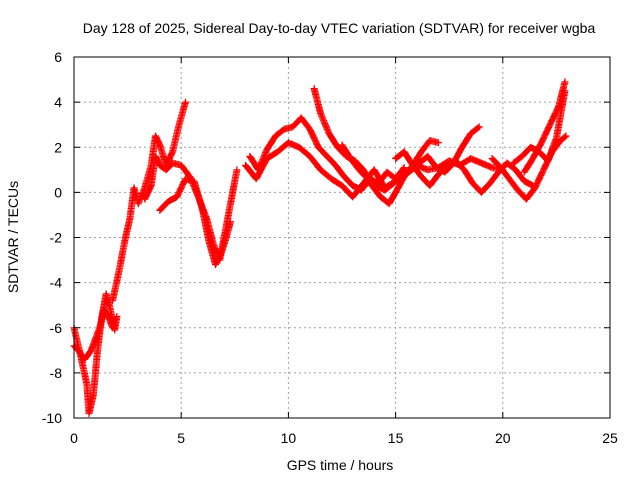  What do you see at coordinates (58, 192) in the screenshot?
I see `y-tick-label: 0` at bounding box center [58, 192].